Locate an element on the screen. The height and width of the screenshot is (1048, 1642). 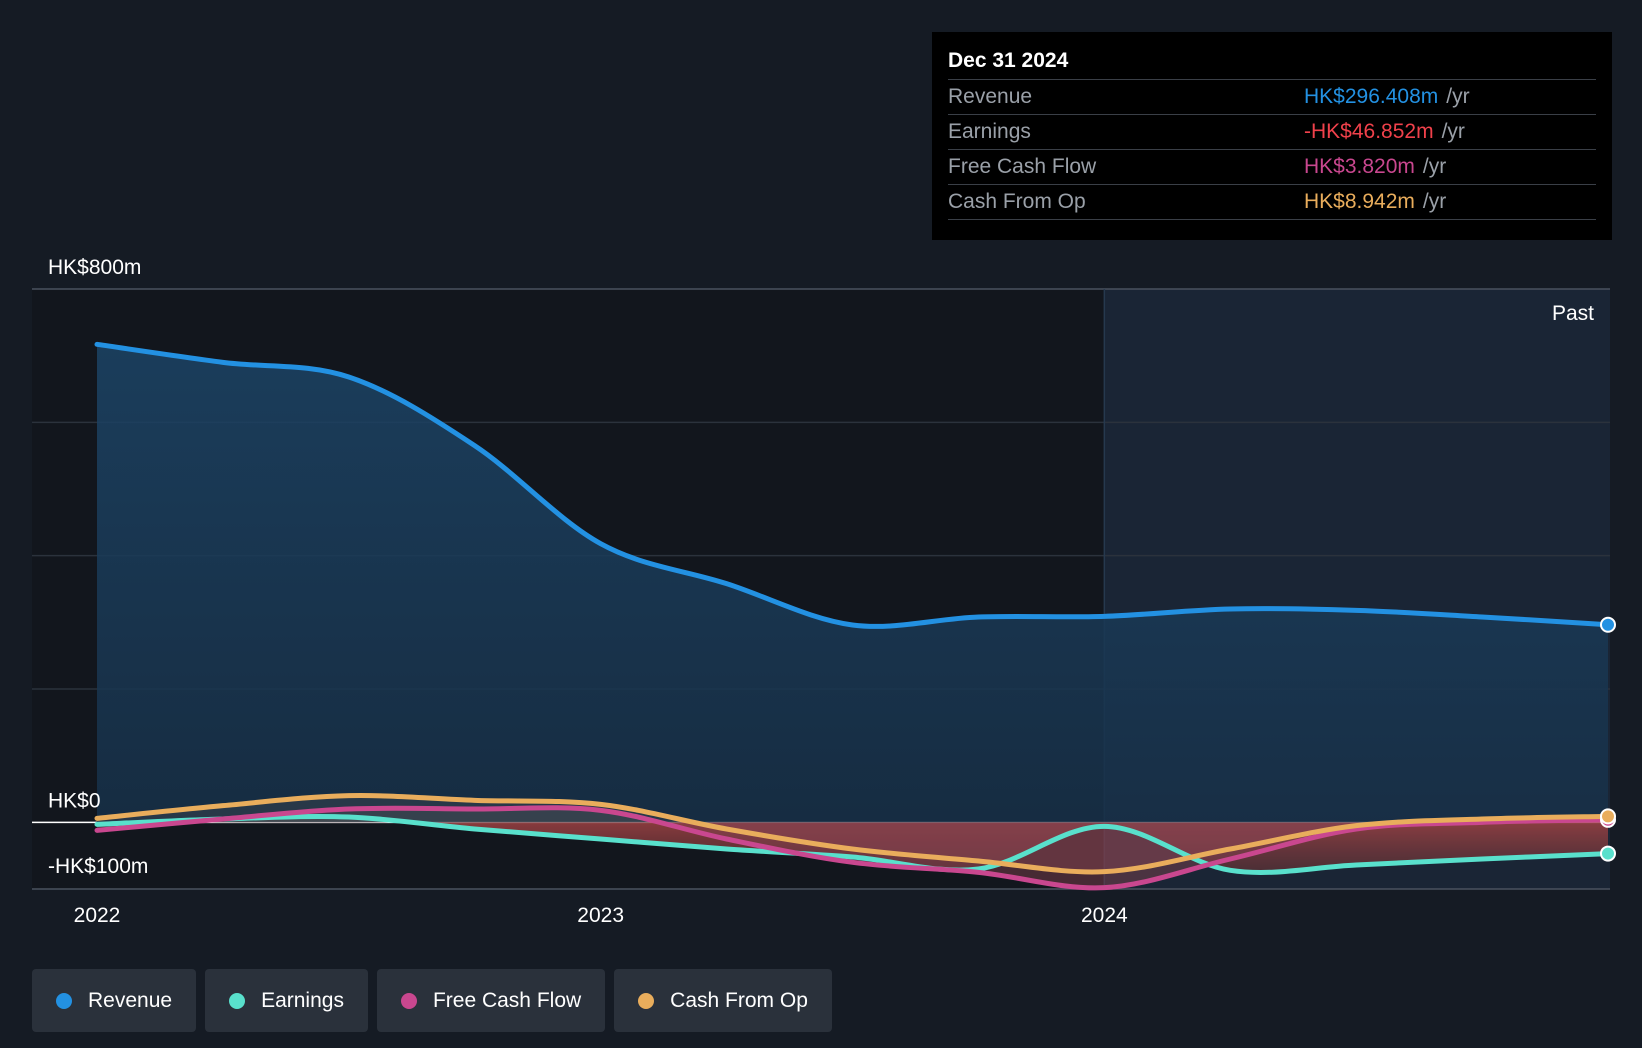
legend-item-earnings: Earnings is located at coordinates (286, 1000).